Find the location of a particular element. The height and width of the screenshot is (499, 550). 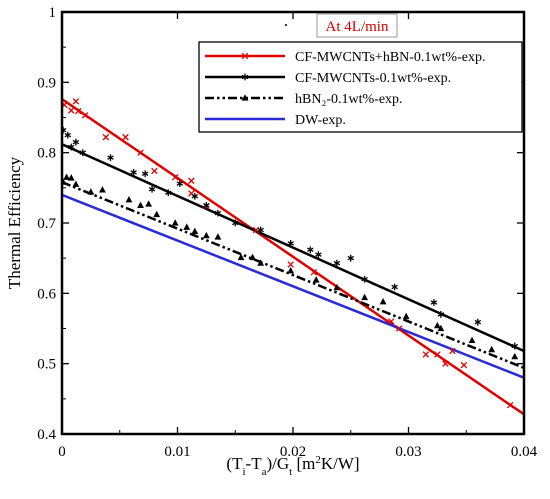

x-axis-title-part: (T is located at coordinates (234, 463).